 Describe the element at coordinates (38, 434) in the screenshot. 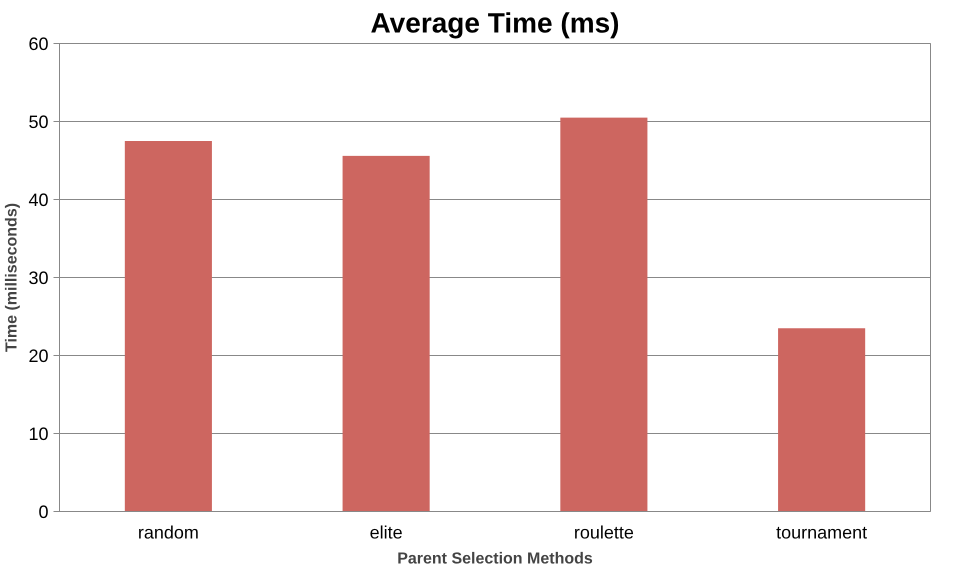

I see `y-tick-label: 10` at that location.